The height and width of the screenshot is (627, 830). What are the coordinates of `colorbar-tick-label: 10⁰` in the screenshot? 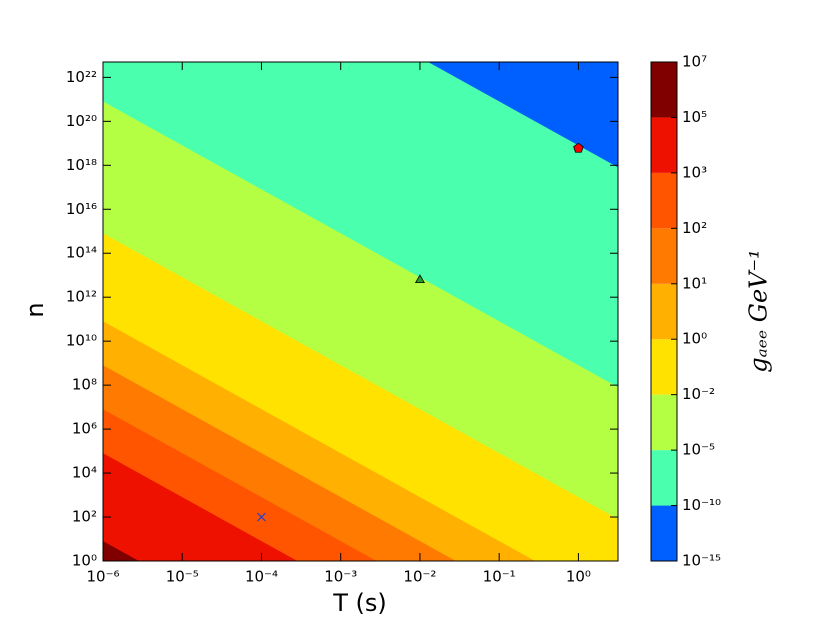 It's located at (694, 339).